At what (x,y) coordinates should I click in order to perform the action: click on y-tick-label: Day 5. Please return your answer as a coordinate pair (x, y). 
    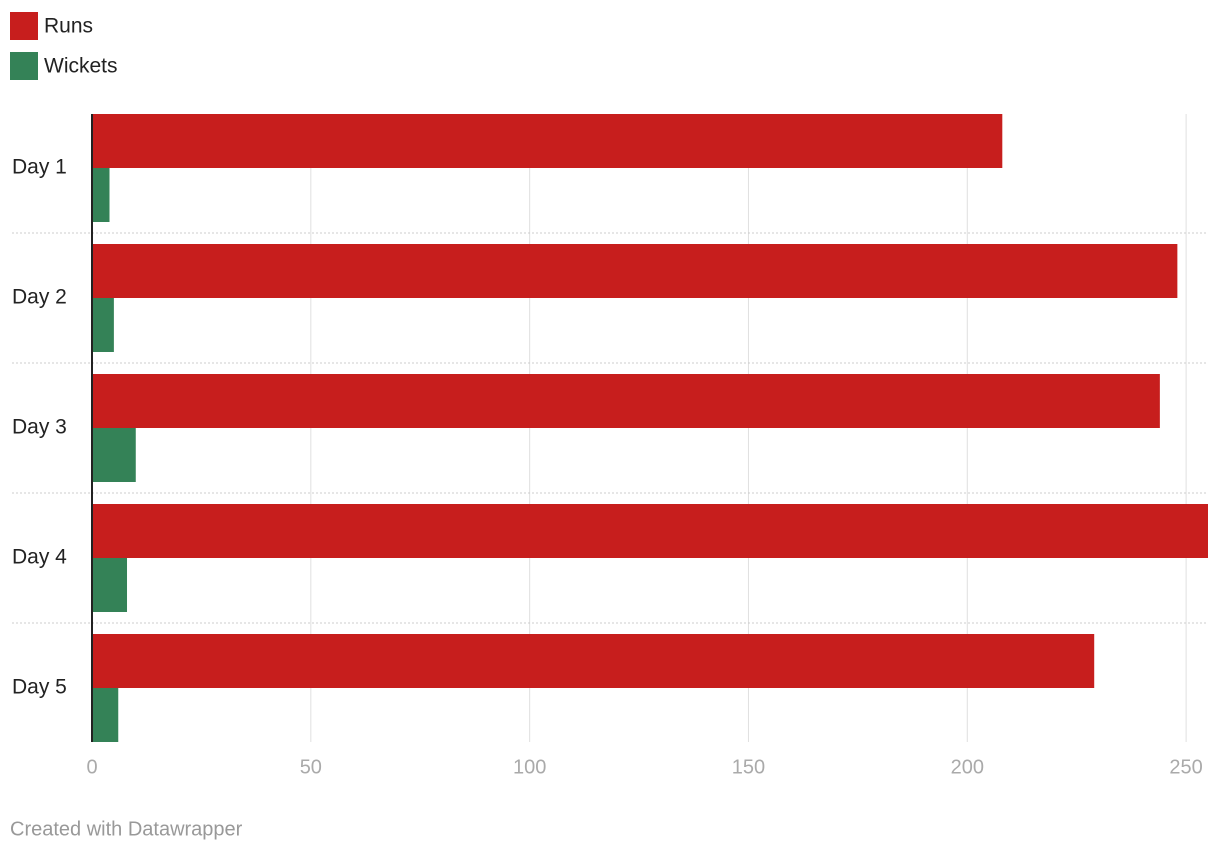
    Looking at the image, I should click on (39, 687).